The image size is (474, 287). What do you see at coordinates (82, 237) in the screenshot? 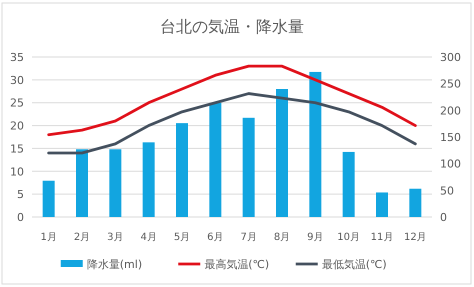
I see `x-tick-label: 2月` at bounding box center [82, 237].